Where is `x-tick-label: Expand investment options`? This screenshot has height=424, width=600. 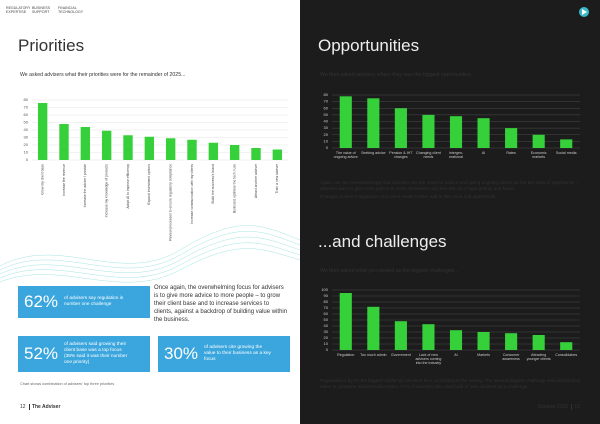 x-tick-label: Expand investment options is located at coordinates (149, 184).